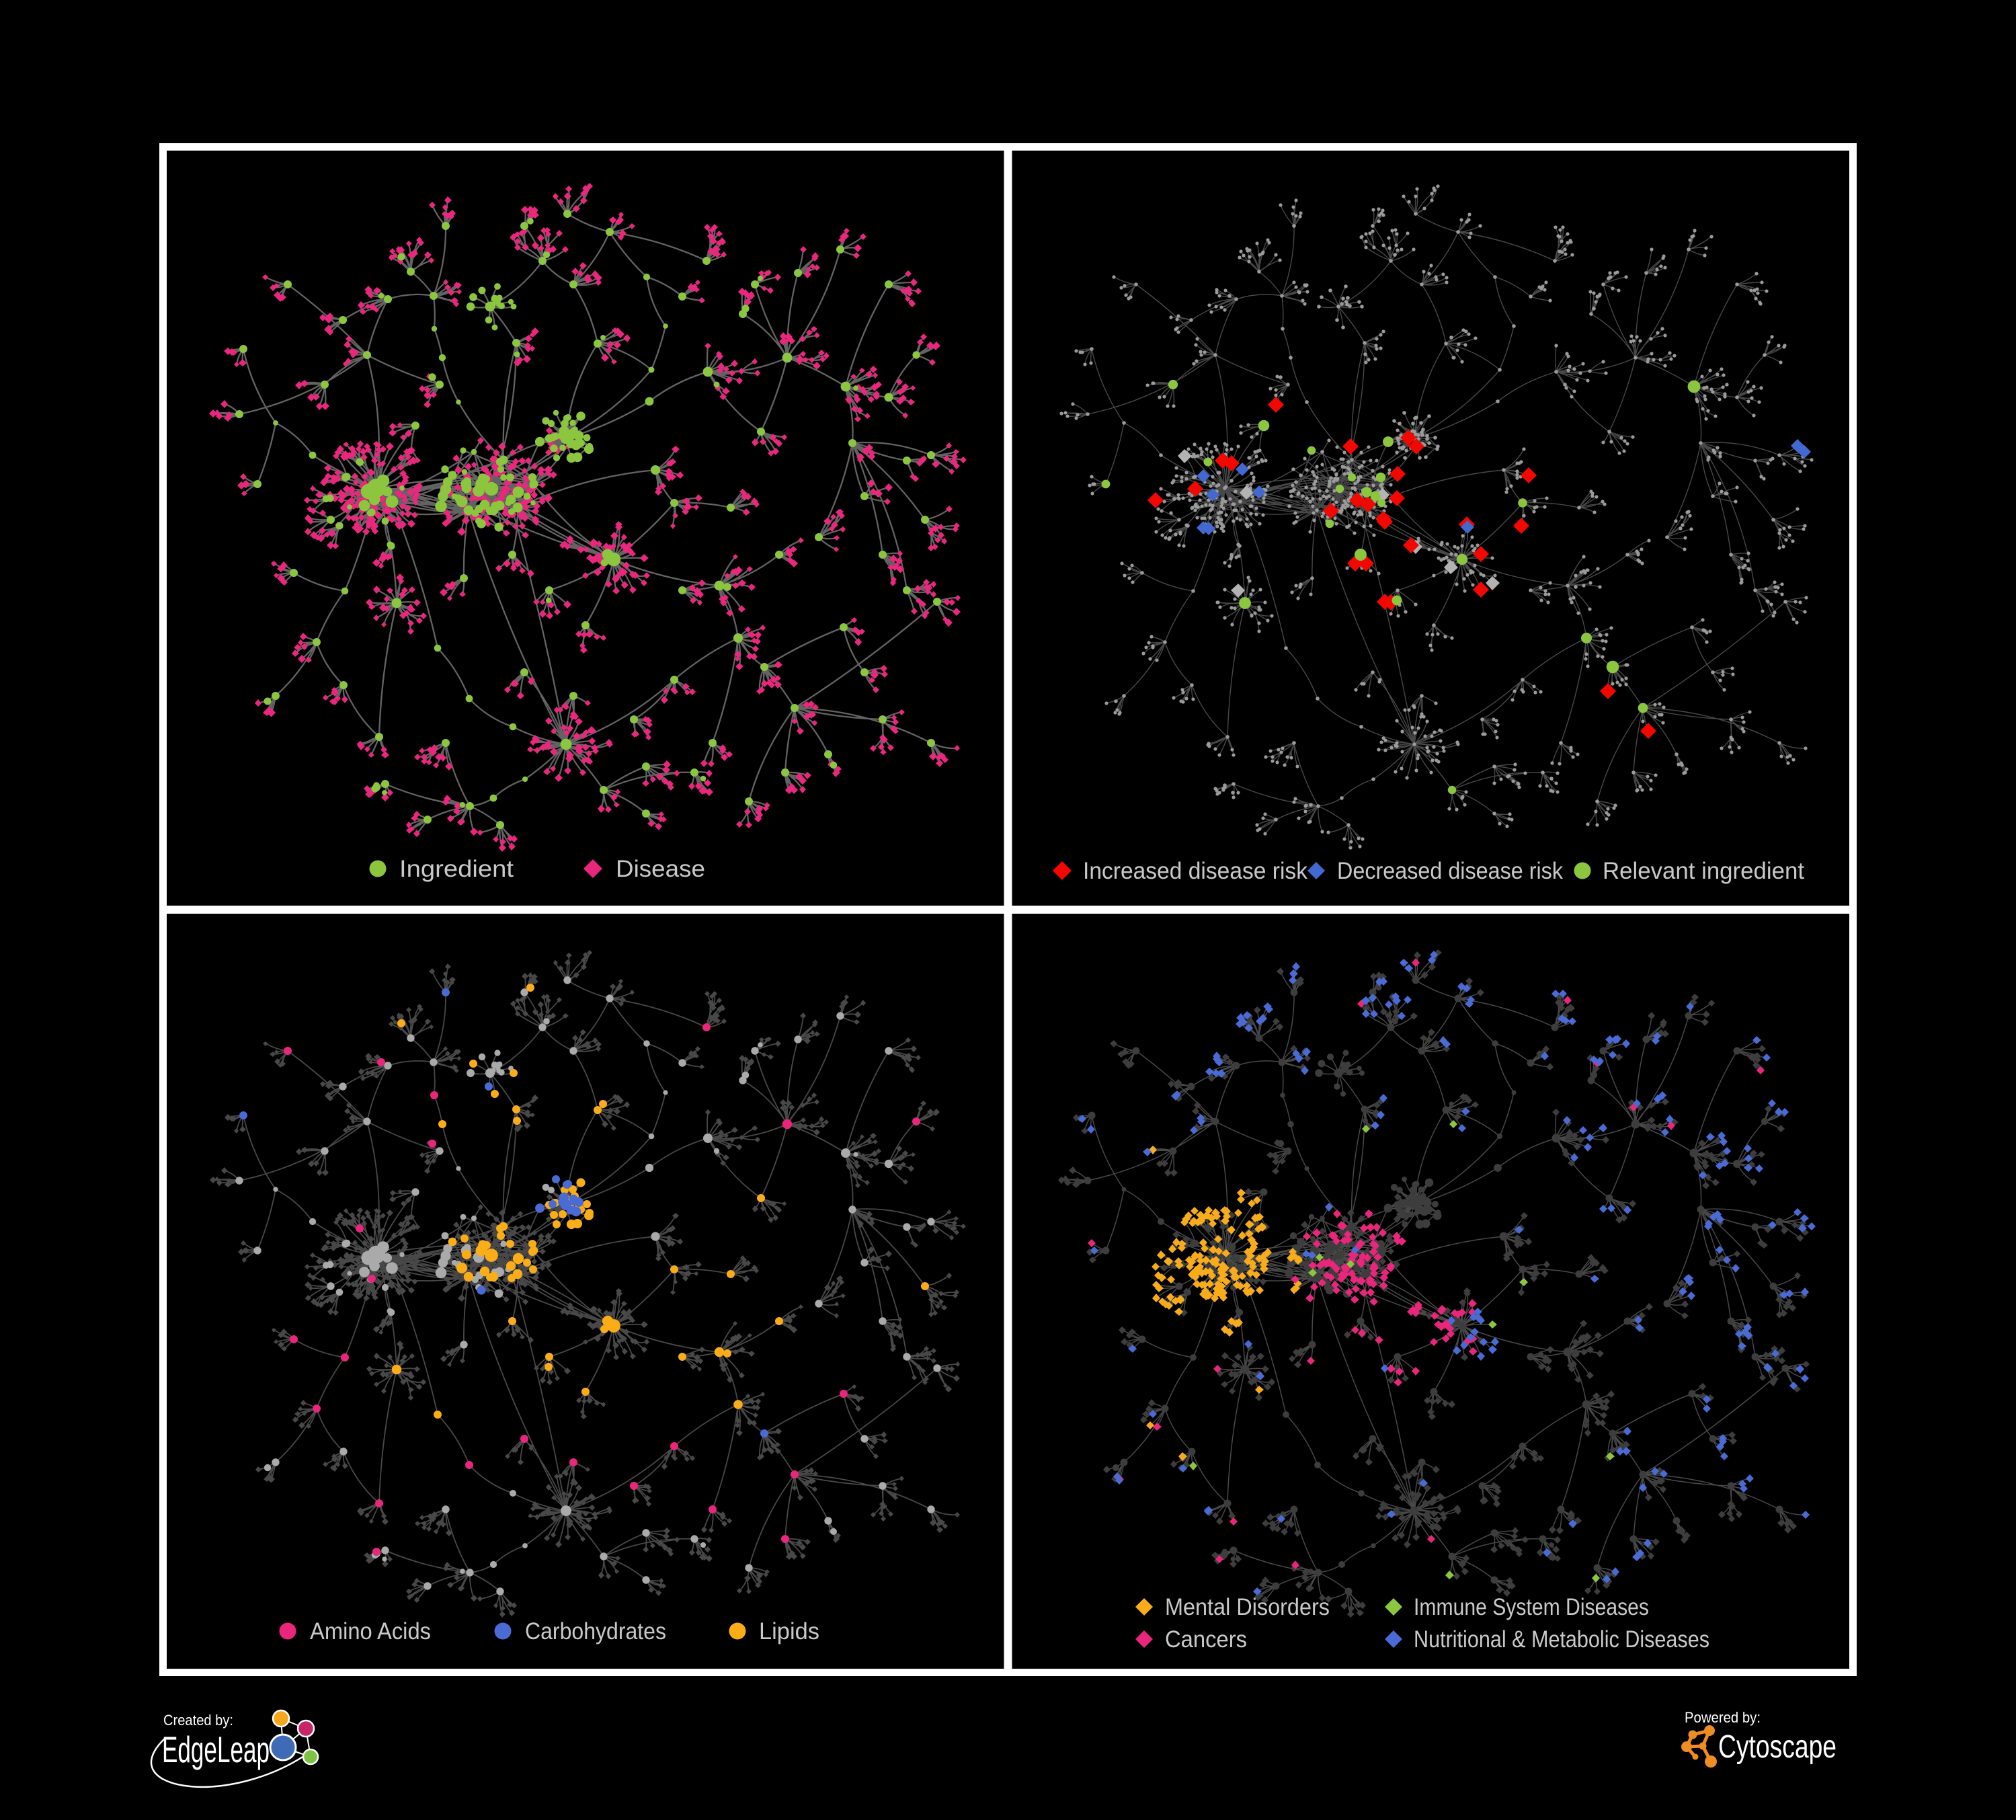 This screenshot has height=1820, width=2016. What do you see at coordinates (456, 869) in the screenshot?
I see `svg-text: Ingredient` at bounding box center [456, 869].